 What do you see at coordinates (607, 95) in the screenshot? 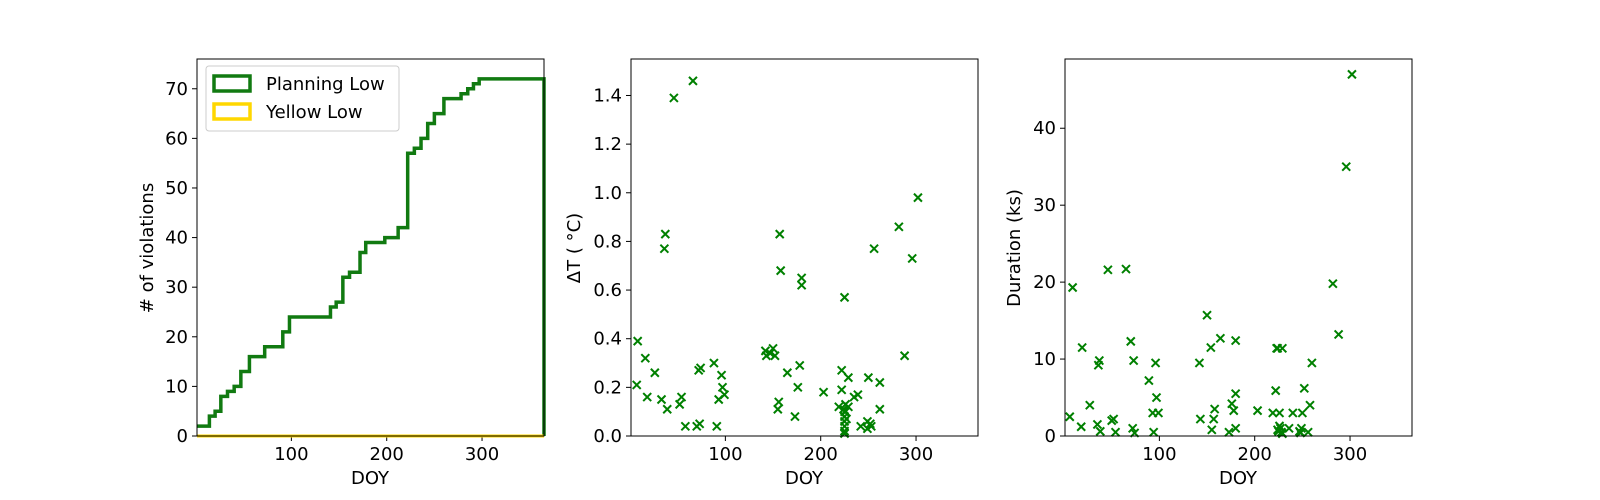
I see `y-tick-label: 1.4` at bounding box center [607, 95].